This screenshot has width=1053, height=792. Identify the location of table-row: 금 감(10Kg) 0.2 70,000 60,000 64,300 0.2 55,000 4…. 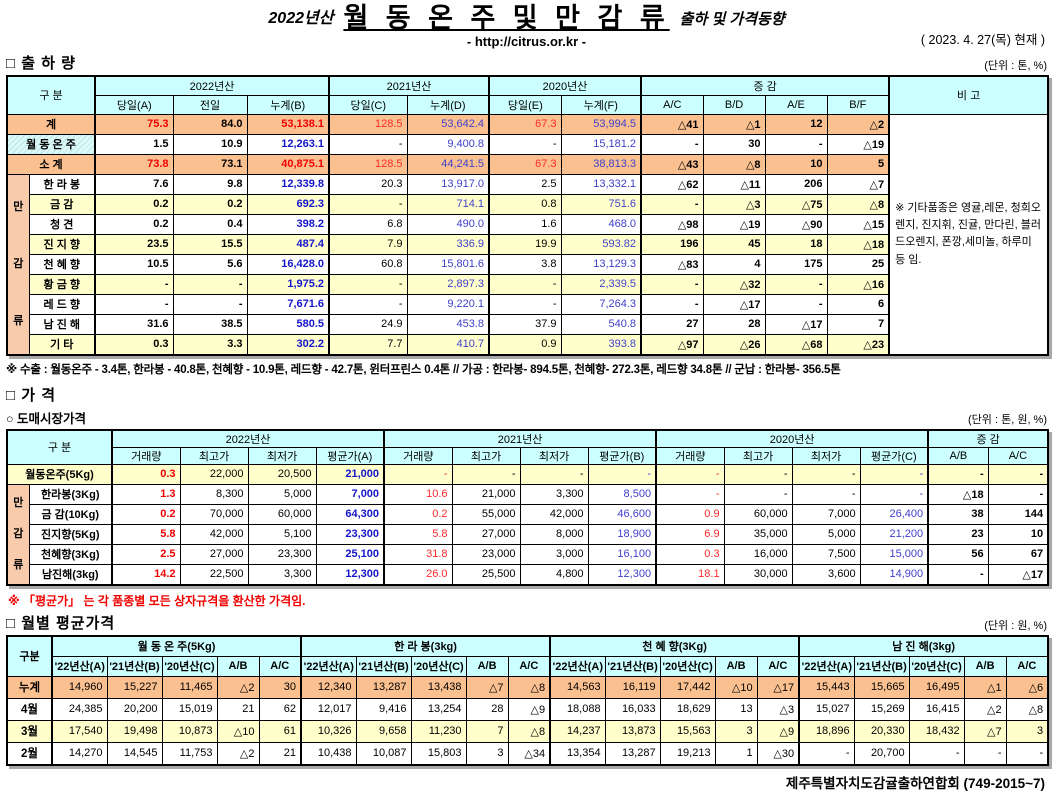
(528, 514).